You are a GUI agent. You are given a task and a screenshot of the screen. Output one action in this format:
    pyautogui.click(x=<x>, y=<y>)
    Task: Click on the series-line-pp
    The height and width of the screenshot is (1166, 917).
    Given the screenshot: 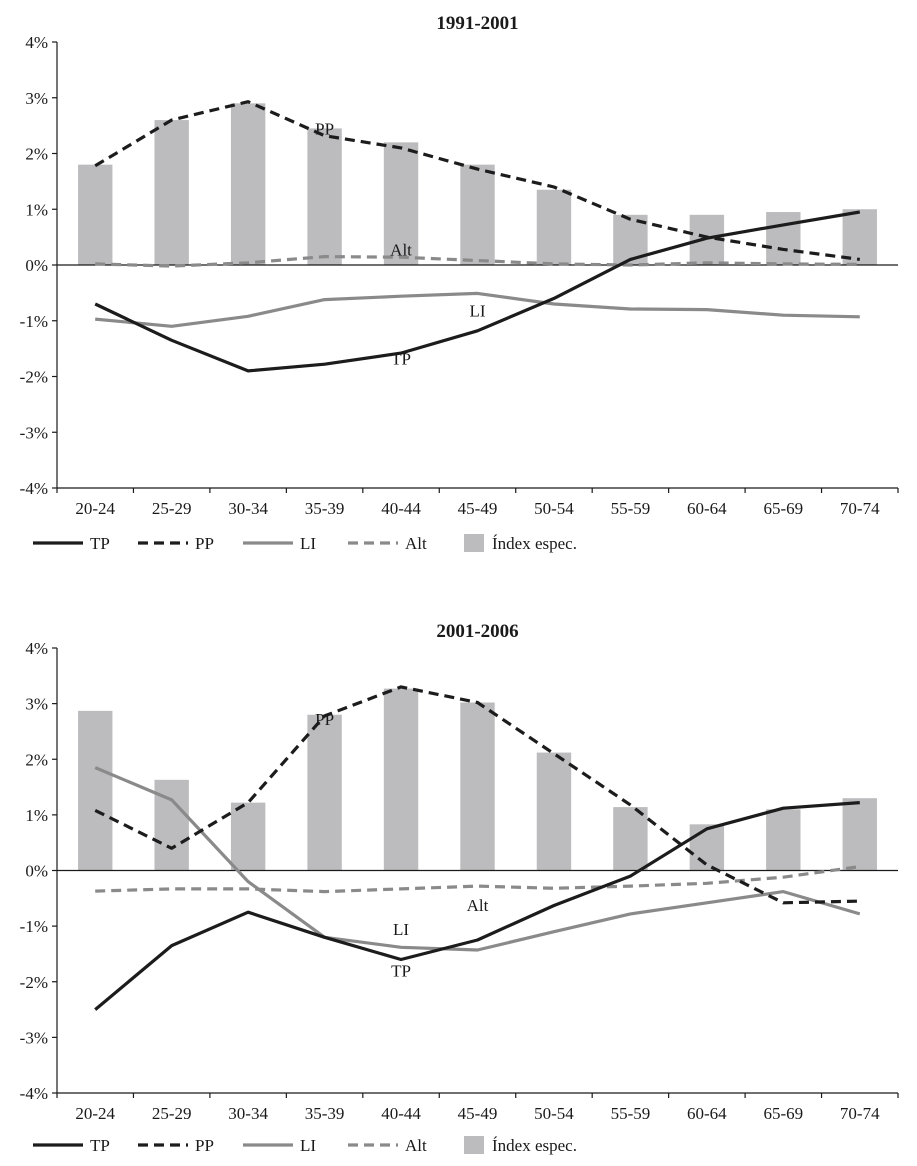 What is the action you would take?
    pyautogui.click(x=477, y=180)
    